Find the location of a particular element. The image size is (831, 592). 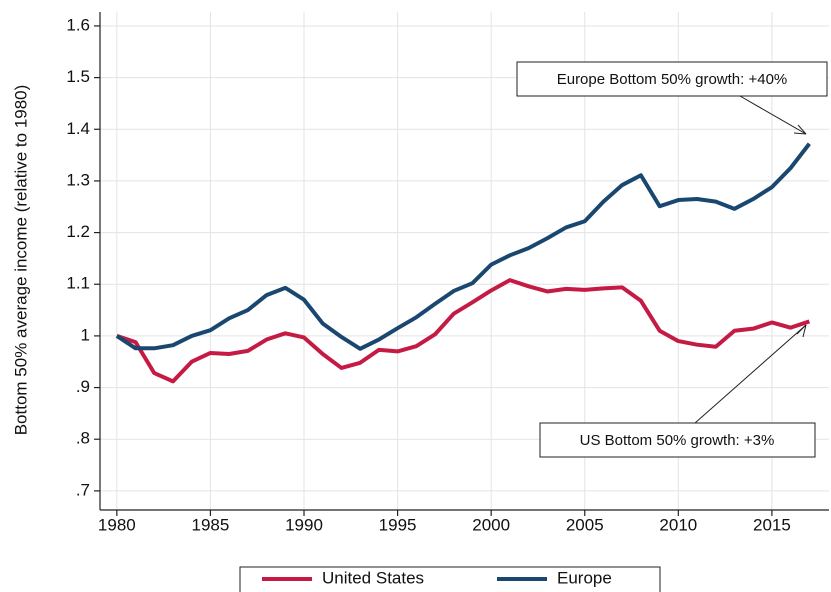

x-tick-label: 1985 is located at coordinates (211, 524).